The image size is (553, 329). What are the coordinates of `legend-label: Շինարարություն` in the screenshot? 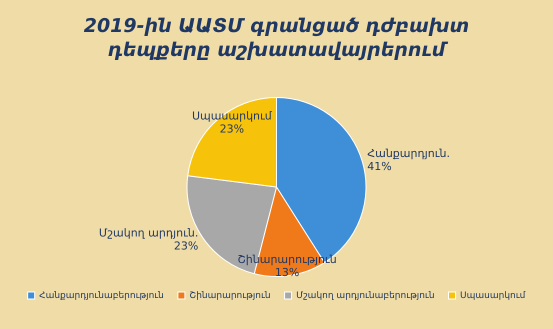 It's located at (230, 295).